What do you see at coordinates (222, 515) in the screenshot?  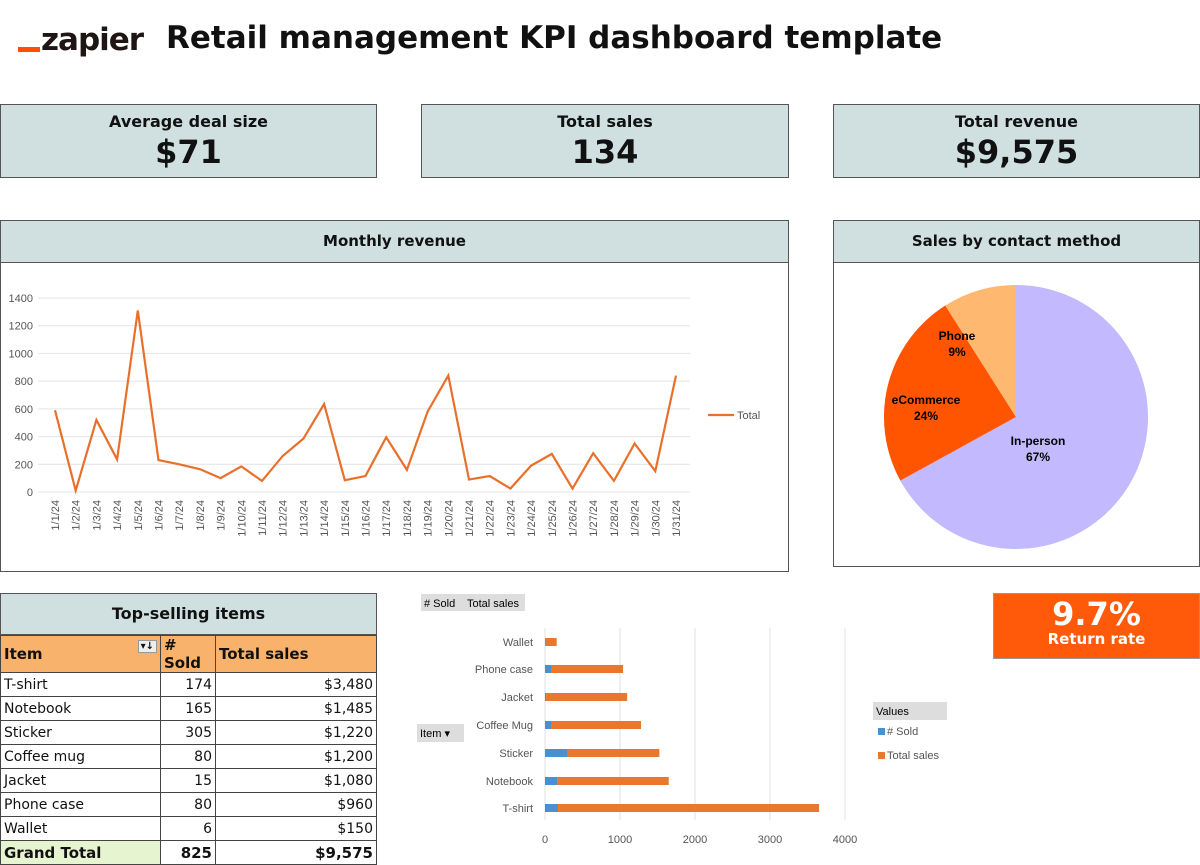 I see `x-tick-label: 1/9/24` at bounding box center [222, 515].